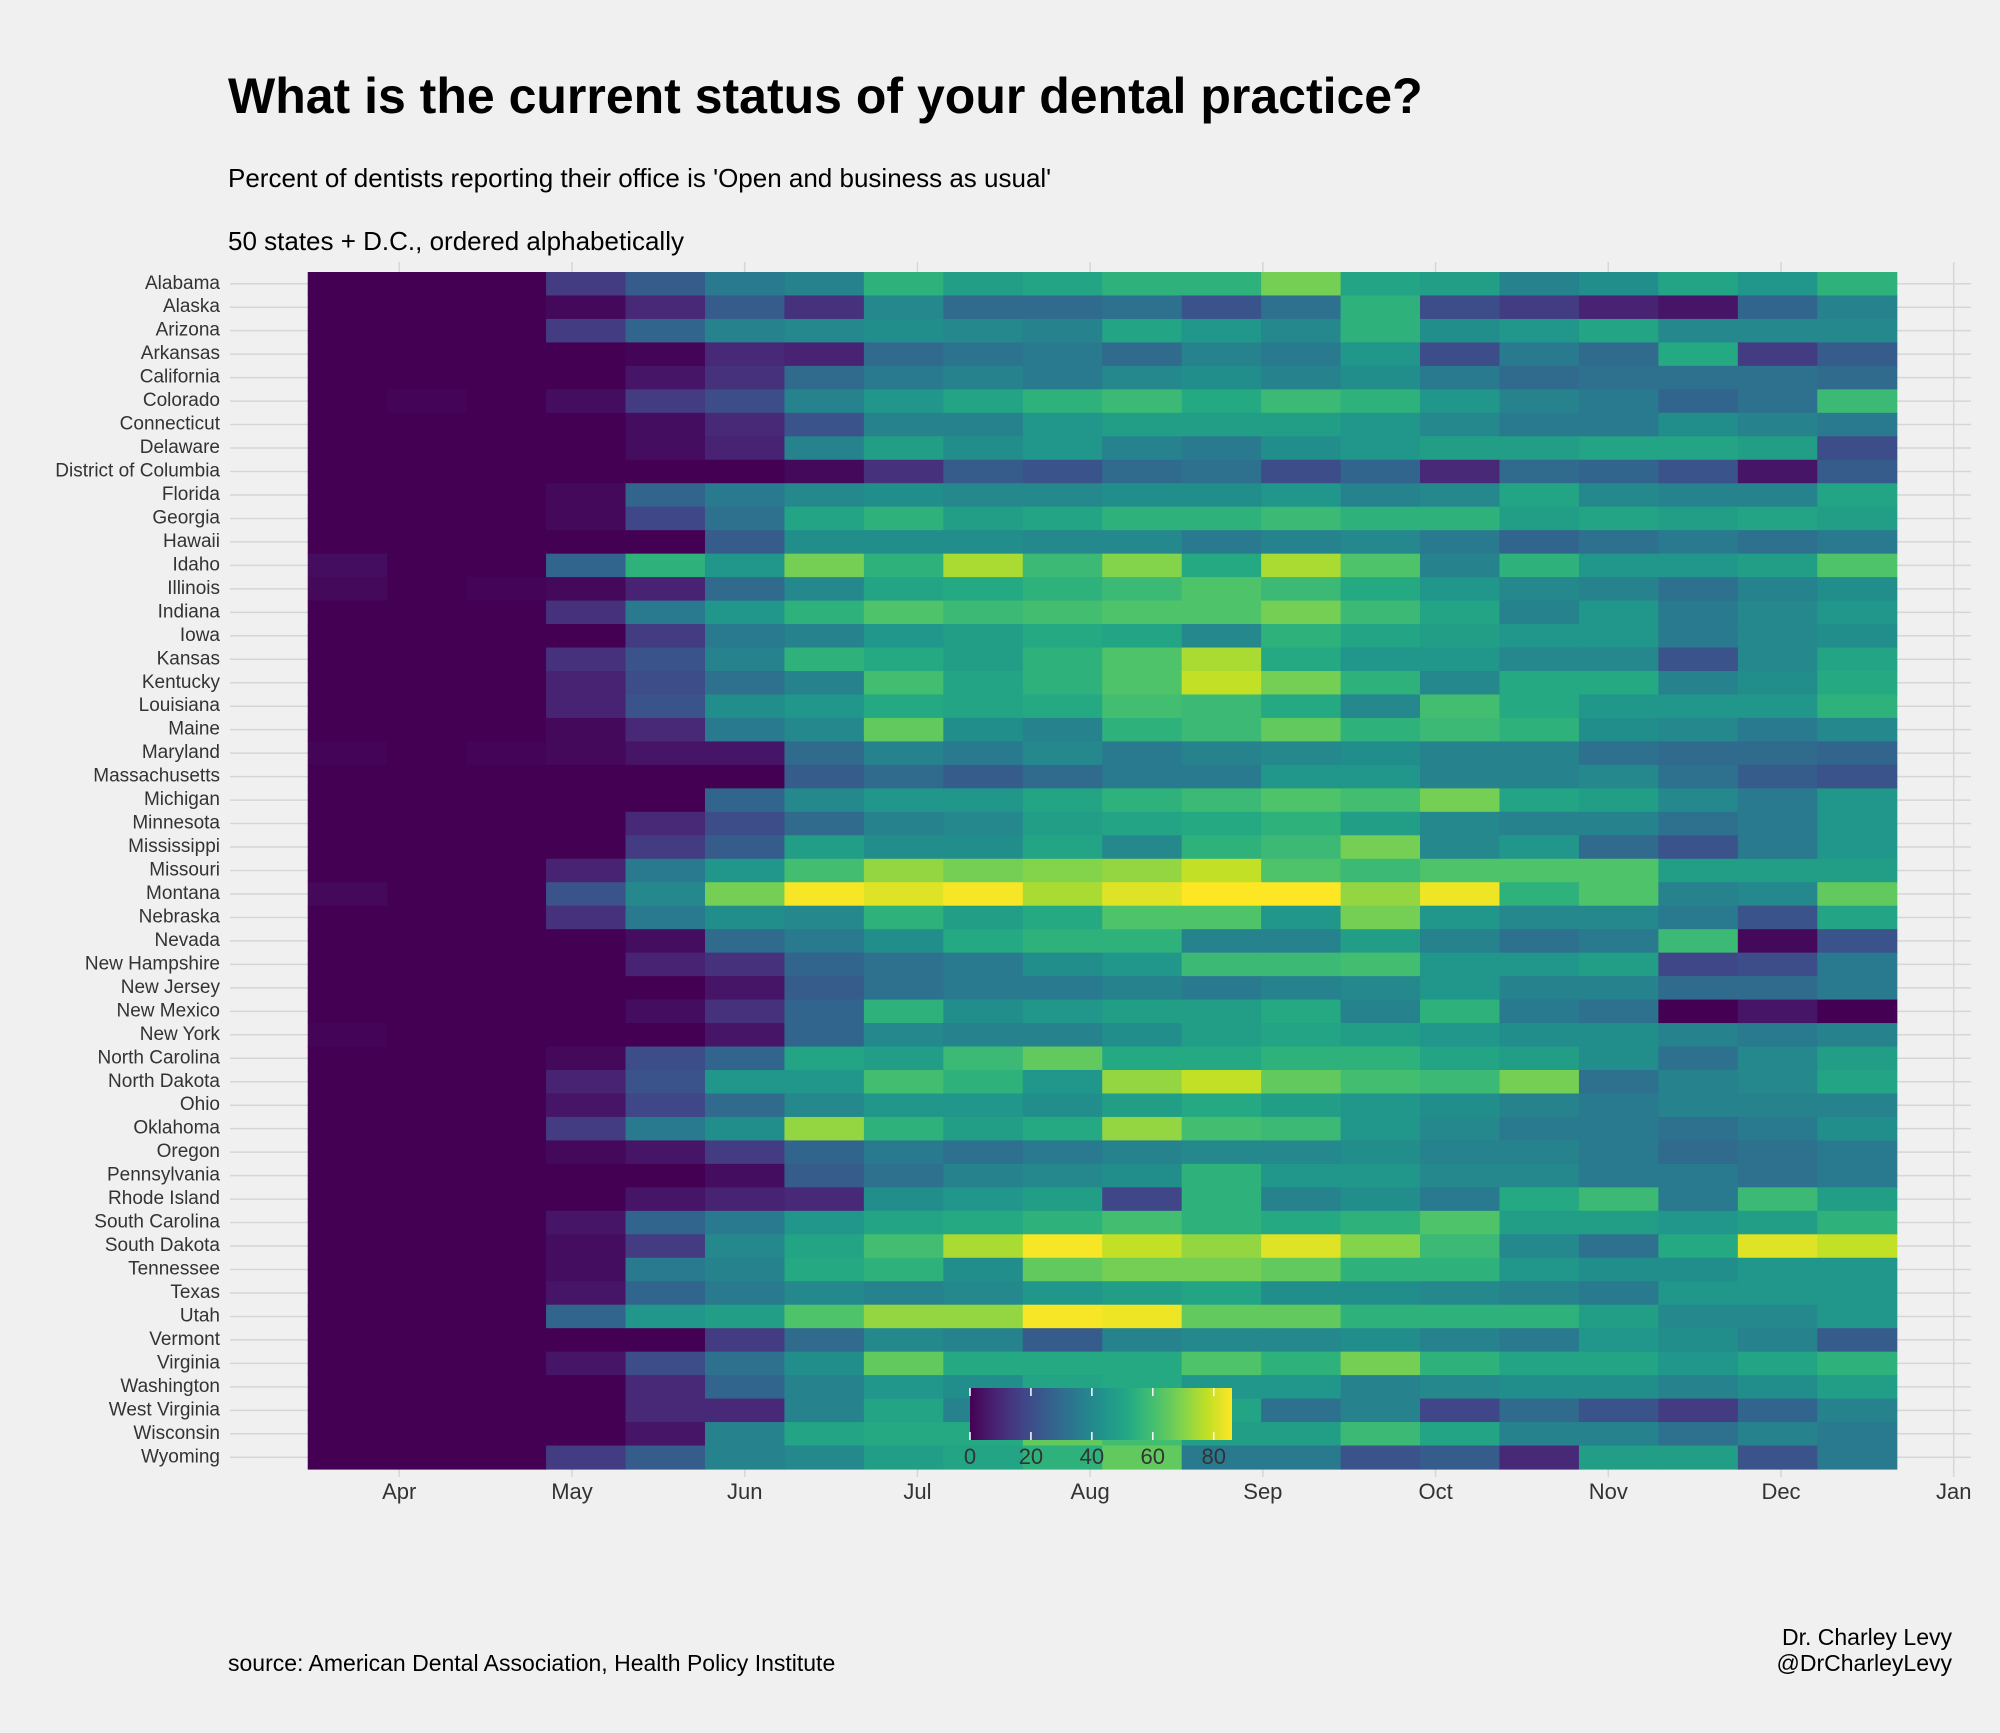  I want to click on colorbar-tick-label: 0, so click(970, 1456).